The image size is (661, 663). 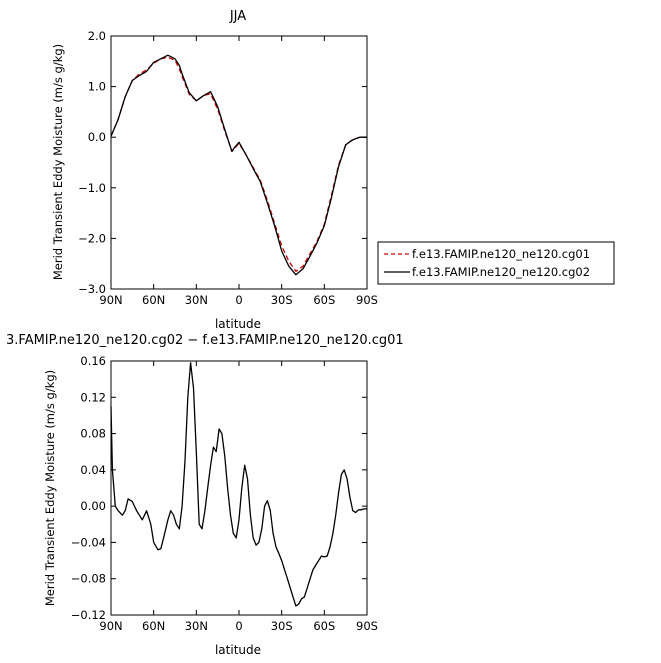 I want to click on legend-label-cg01: f.e13.FAMIP.ne120_ne120.cg01, so click(x=501, y=254).